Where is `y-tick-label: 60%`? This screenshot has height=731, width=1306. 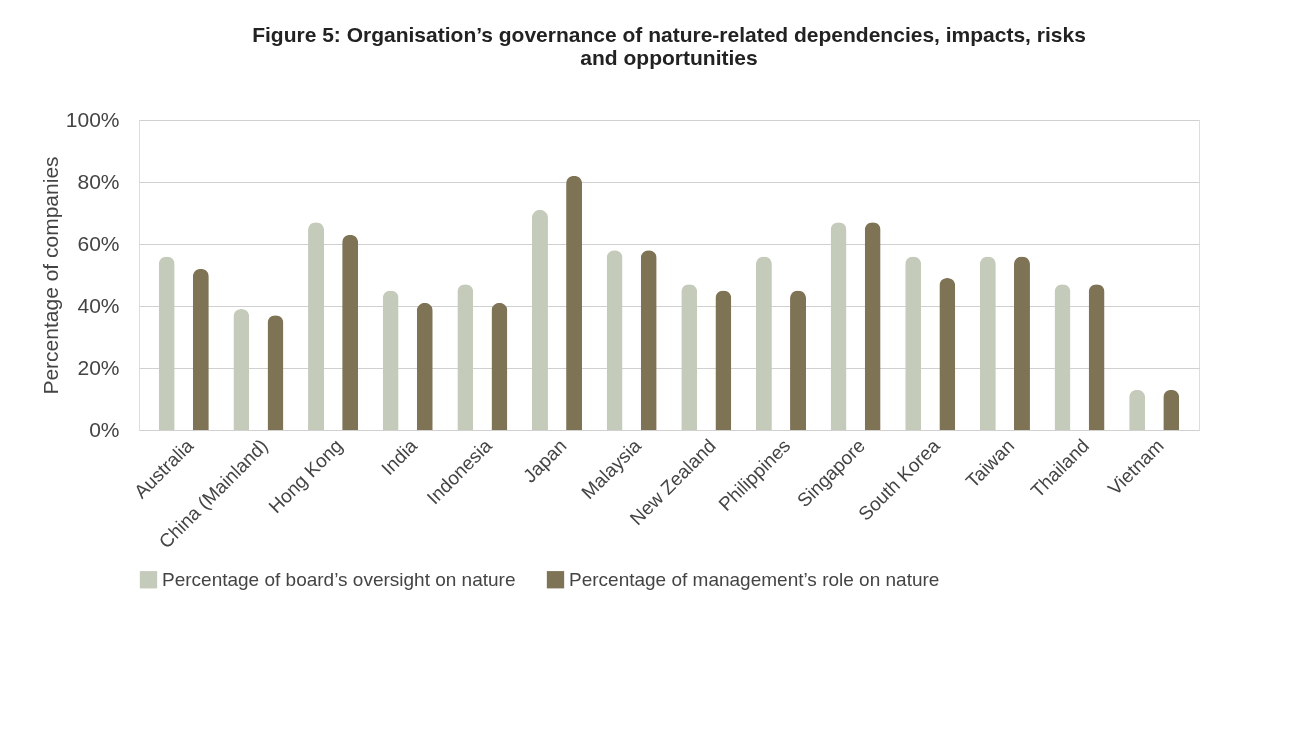
y-tick-label: 60% is located at coordinates (98, 243).